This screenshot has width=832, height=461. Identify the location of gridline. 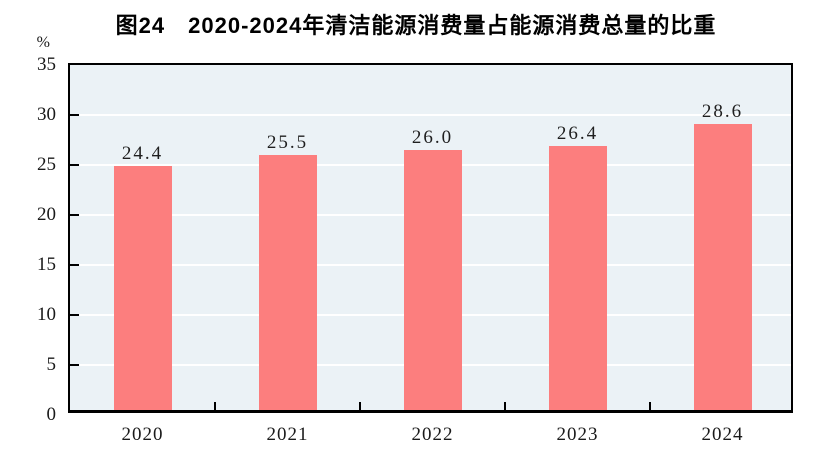
(430, 115).